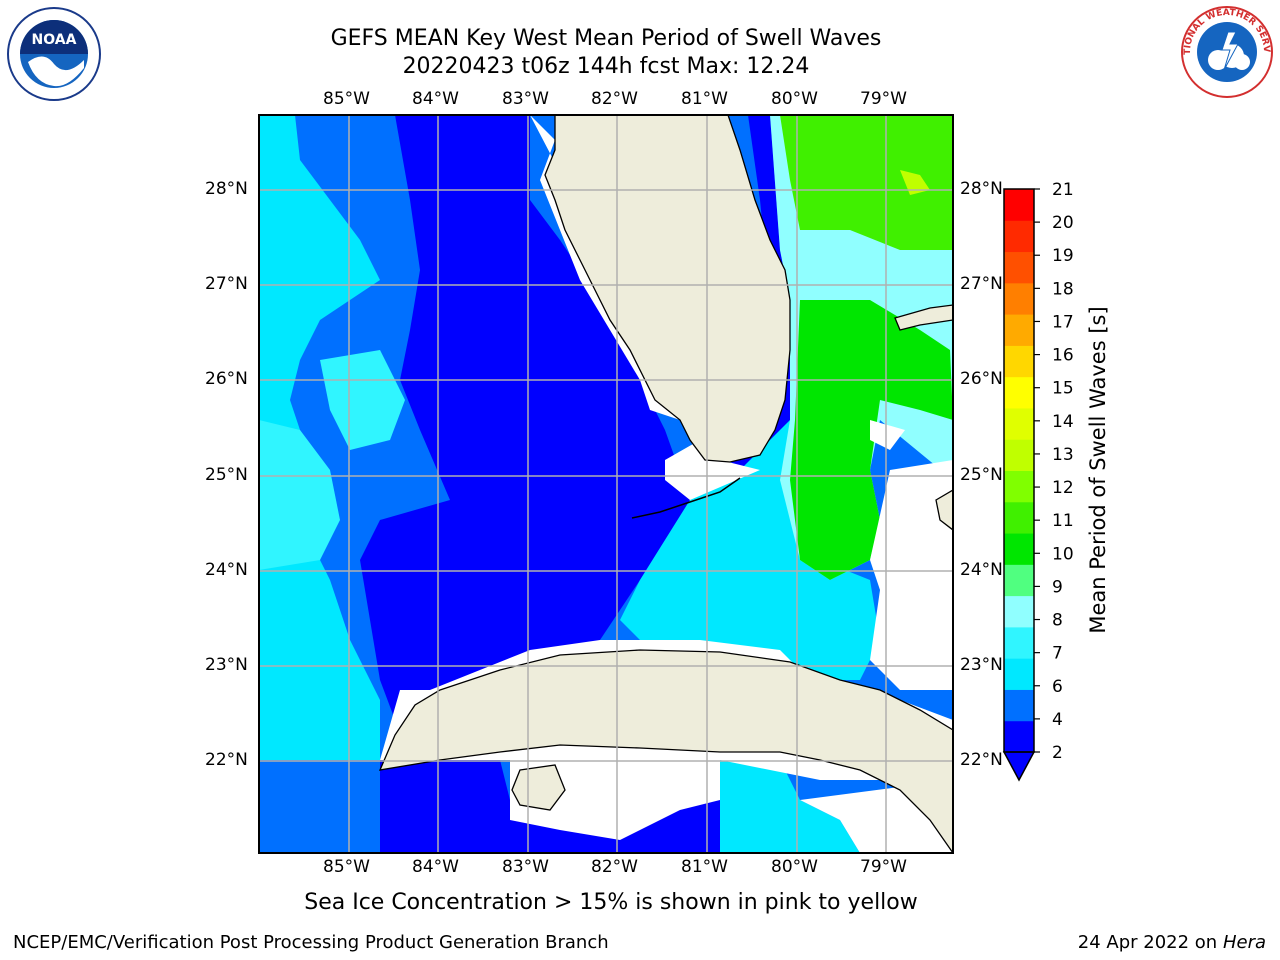 The image size is (1280, 960). Describe the element at coordinates (750, 550) in the screenshot. I see `swell-straits-cyan` at that location.